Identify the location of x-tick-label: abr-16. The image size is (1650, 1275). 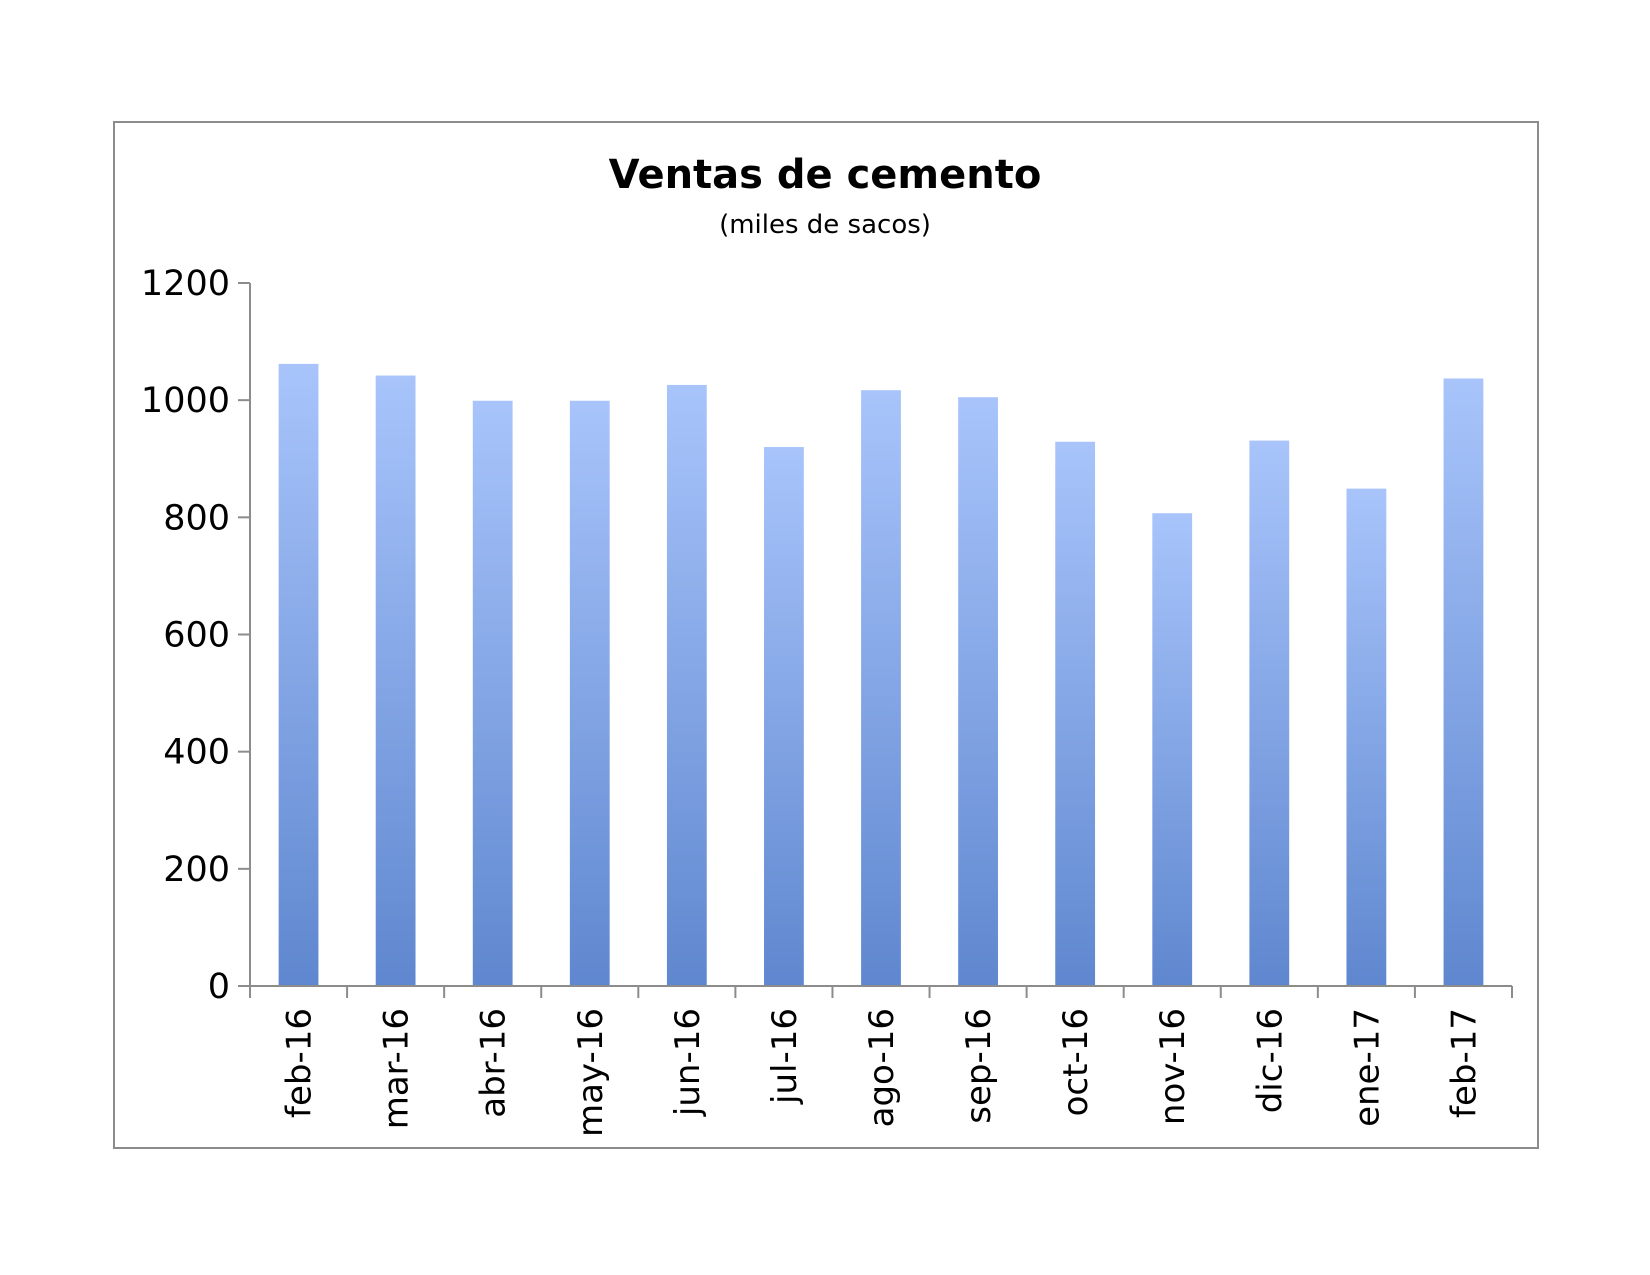
(494, 1063).